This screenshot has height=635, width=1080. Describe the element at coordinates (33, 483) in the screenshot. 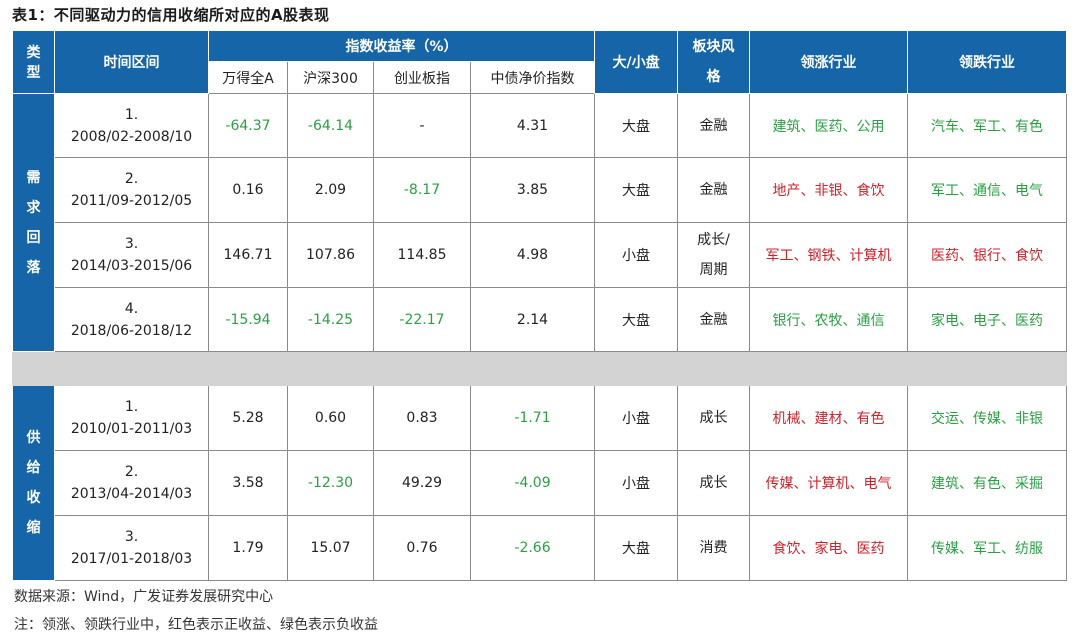

I see `group-label: 供给收缩` at that location.